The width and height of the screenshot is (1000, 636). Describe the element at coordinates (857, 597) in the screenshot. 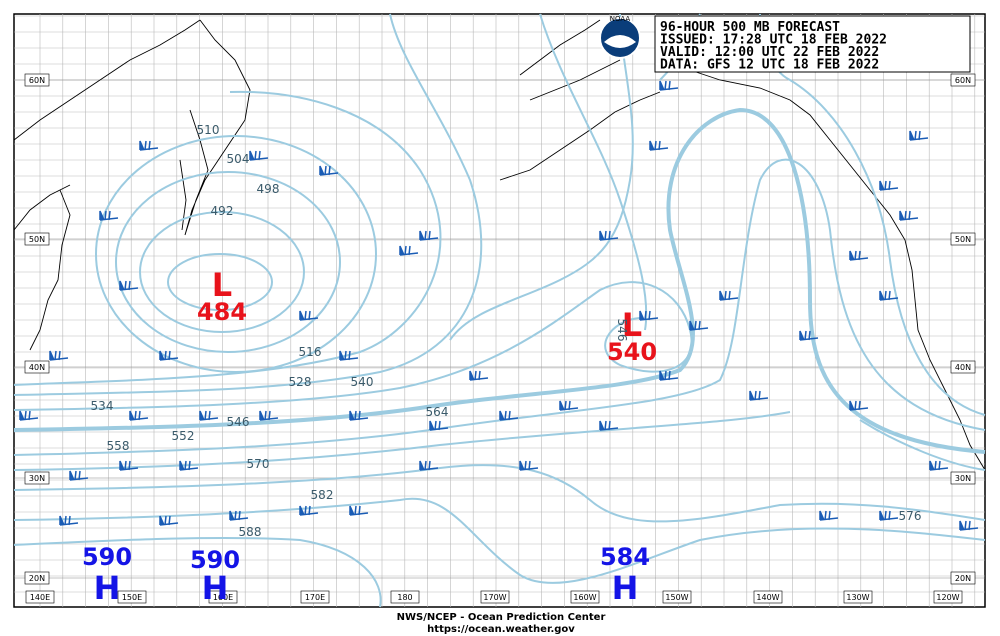

I see `lon-label: 130W` at that location.